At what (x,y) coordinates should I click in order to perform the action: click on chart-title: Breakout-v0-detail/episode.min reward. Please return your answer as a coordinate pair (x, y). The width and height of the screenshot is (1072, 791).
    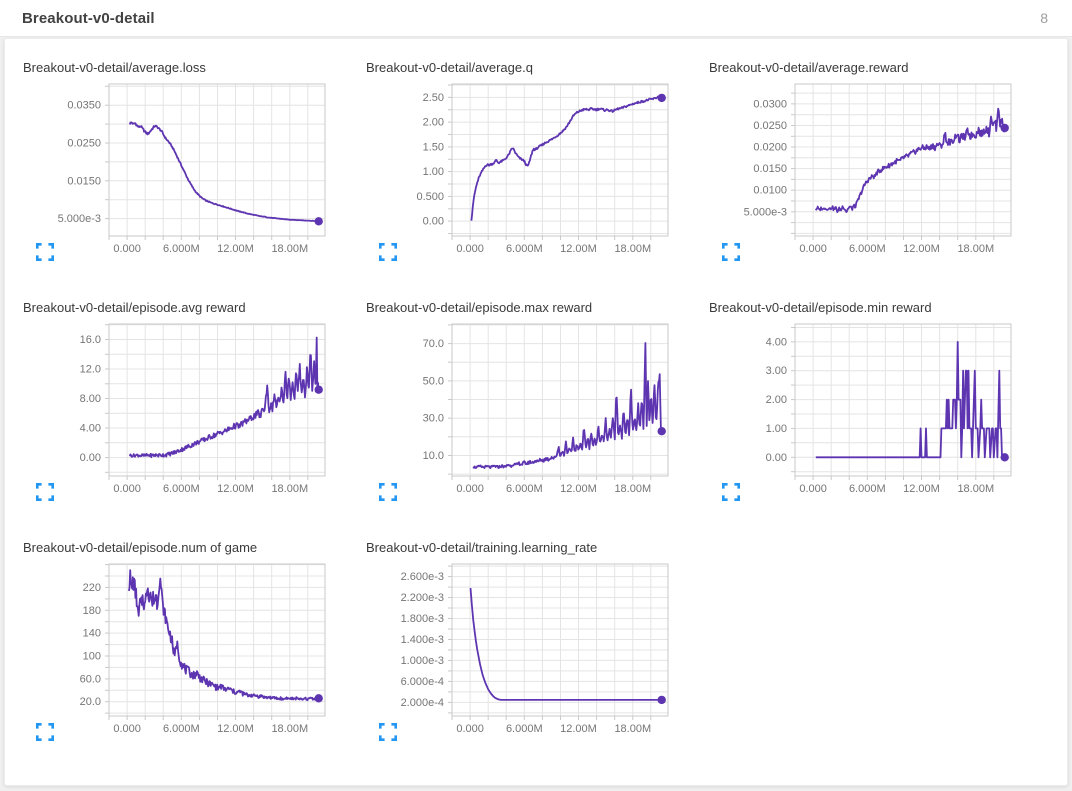
    Looking at the image, I should click on (820, 307).